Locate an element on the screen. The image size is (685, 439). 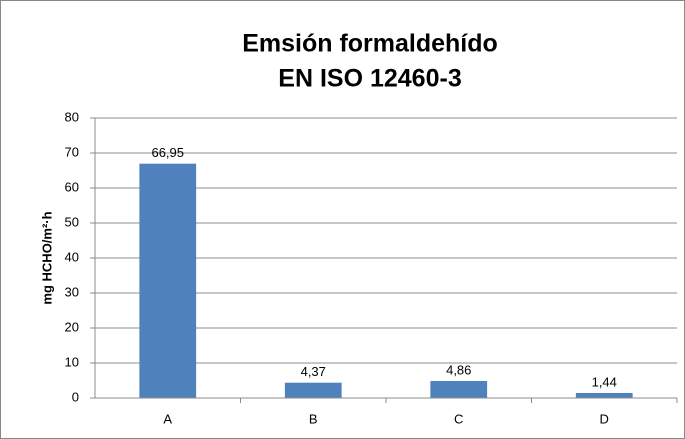
value-label: 1,44 is located at coordinates (604, 381).